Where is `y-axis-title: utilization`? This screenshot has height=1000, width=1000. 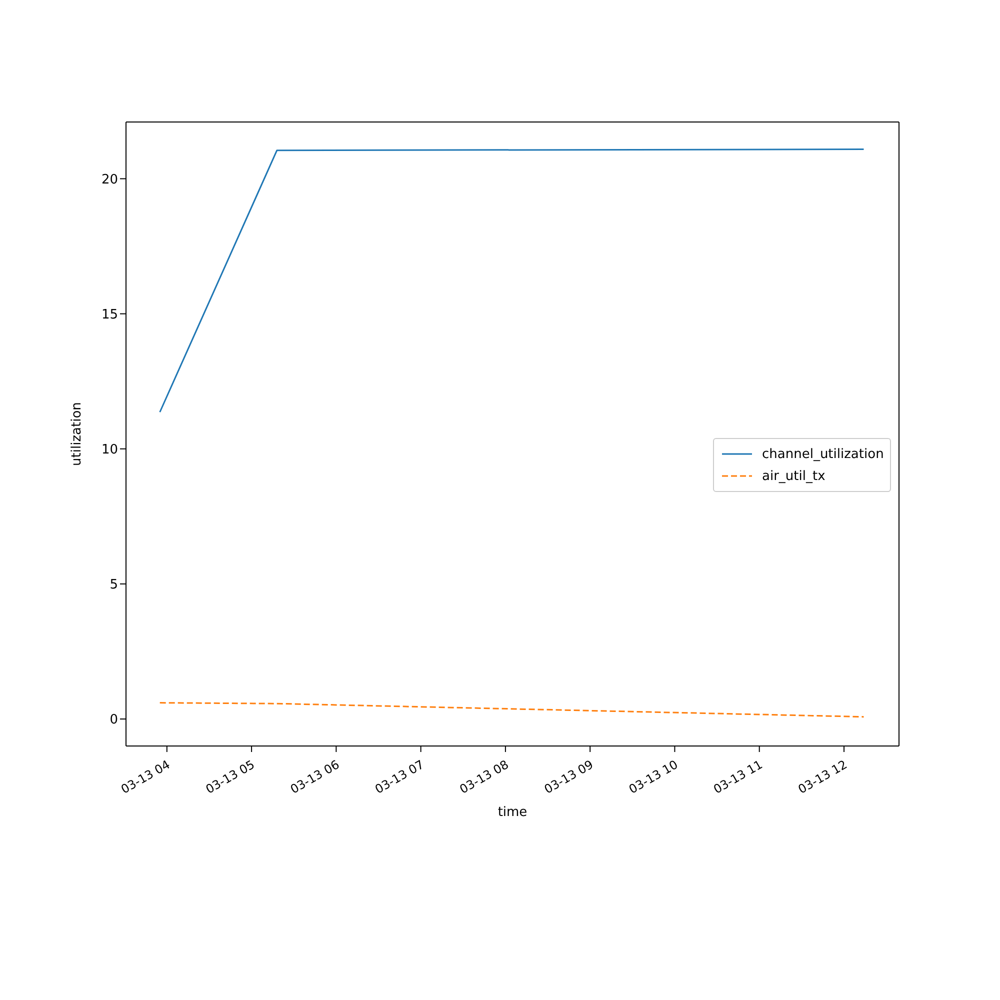 y-axis-title: utilization is located at coordinates (77, 434).